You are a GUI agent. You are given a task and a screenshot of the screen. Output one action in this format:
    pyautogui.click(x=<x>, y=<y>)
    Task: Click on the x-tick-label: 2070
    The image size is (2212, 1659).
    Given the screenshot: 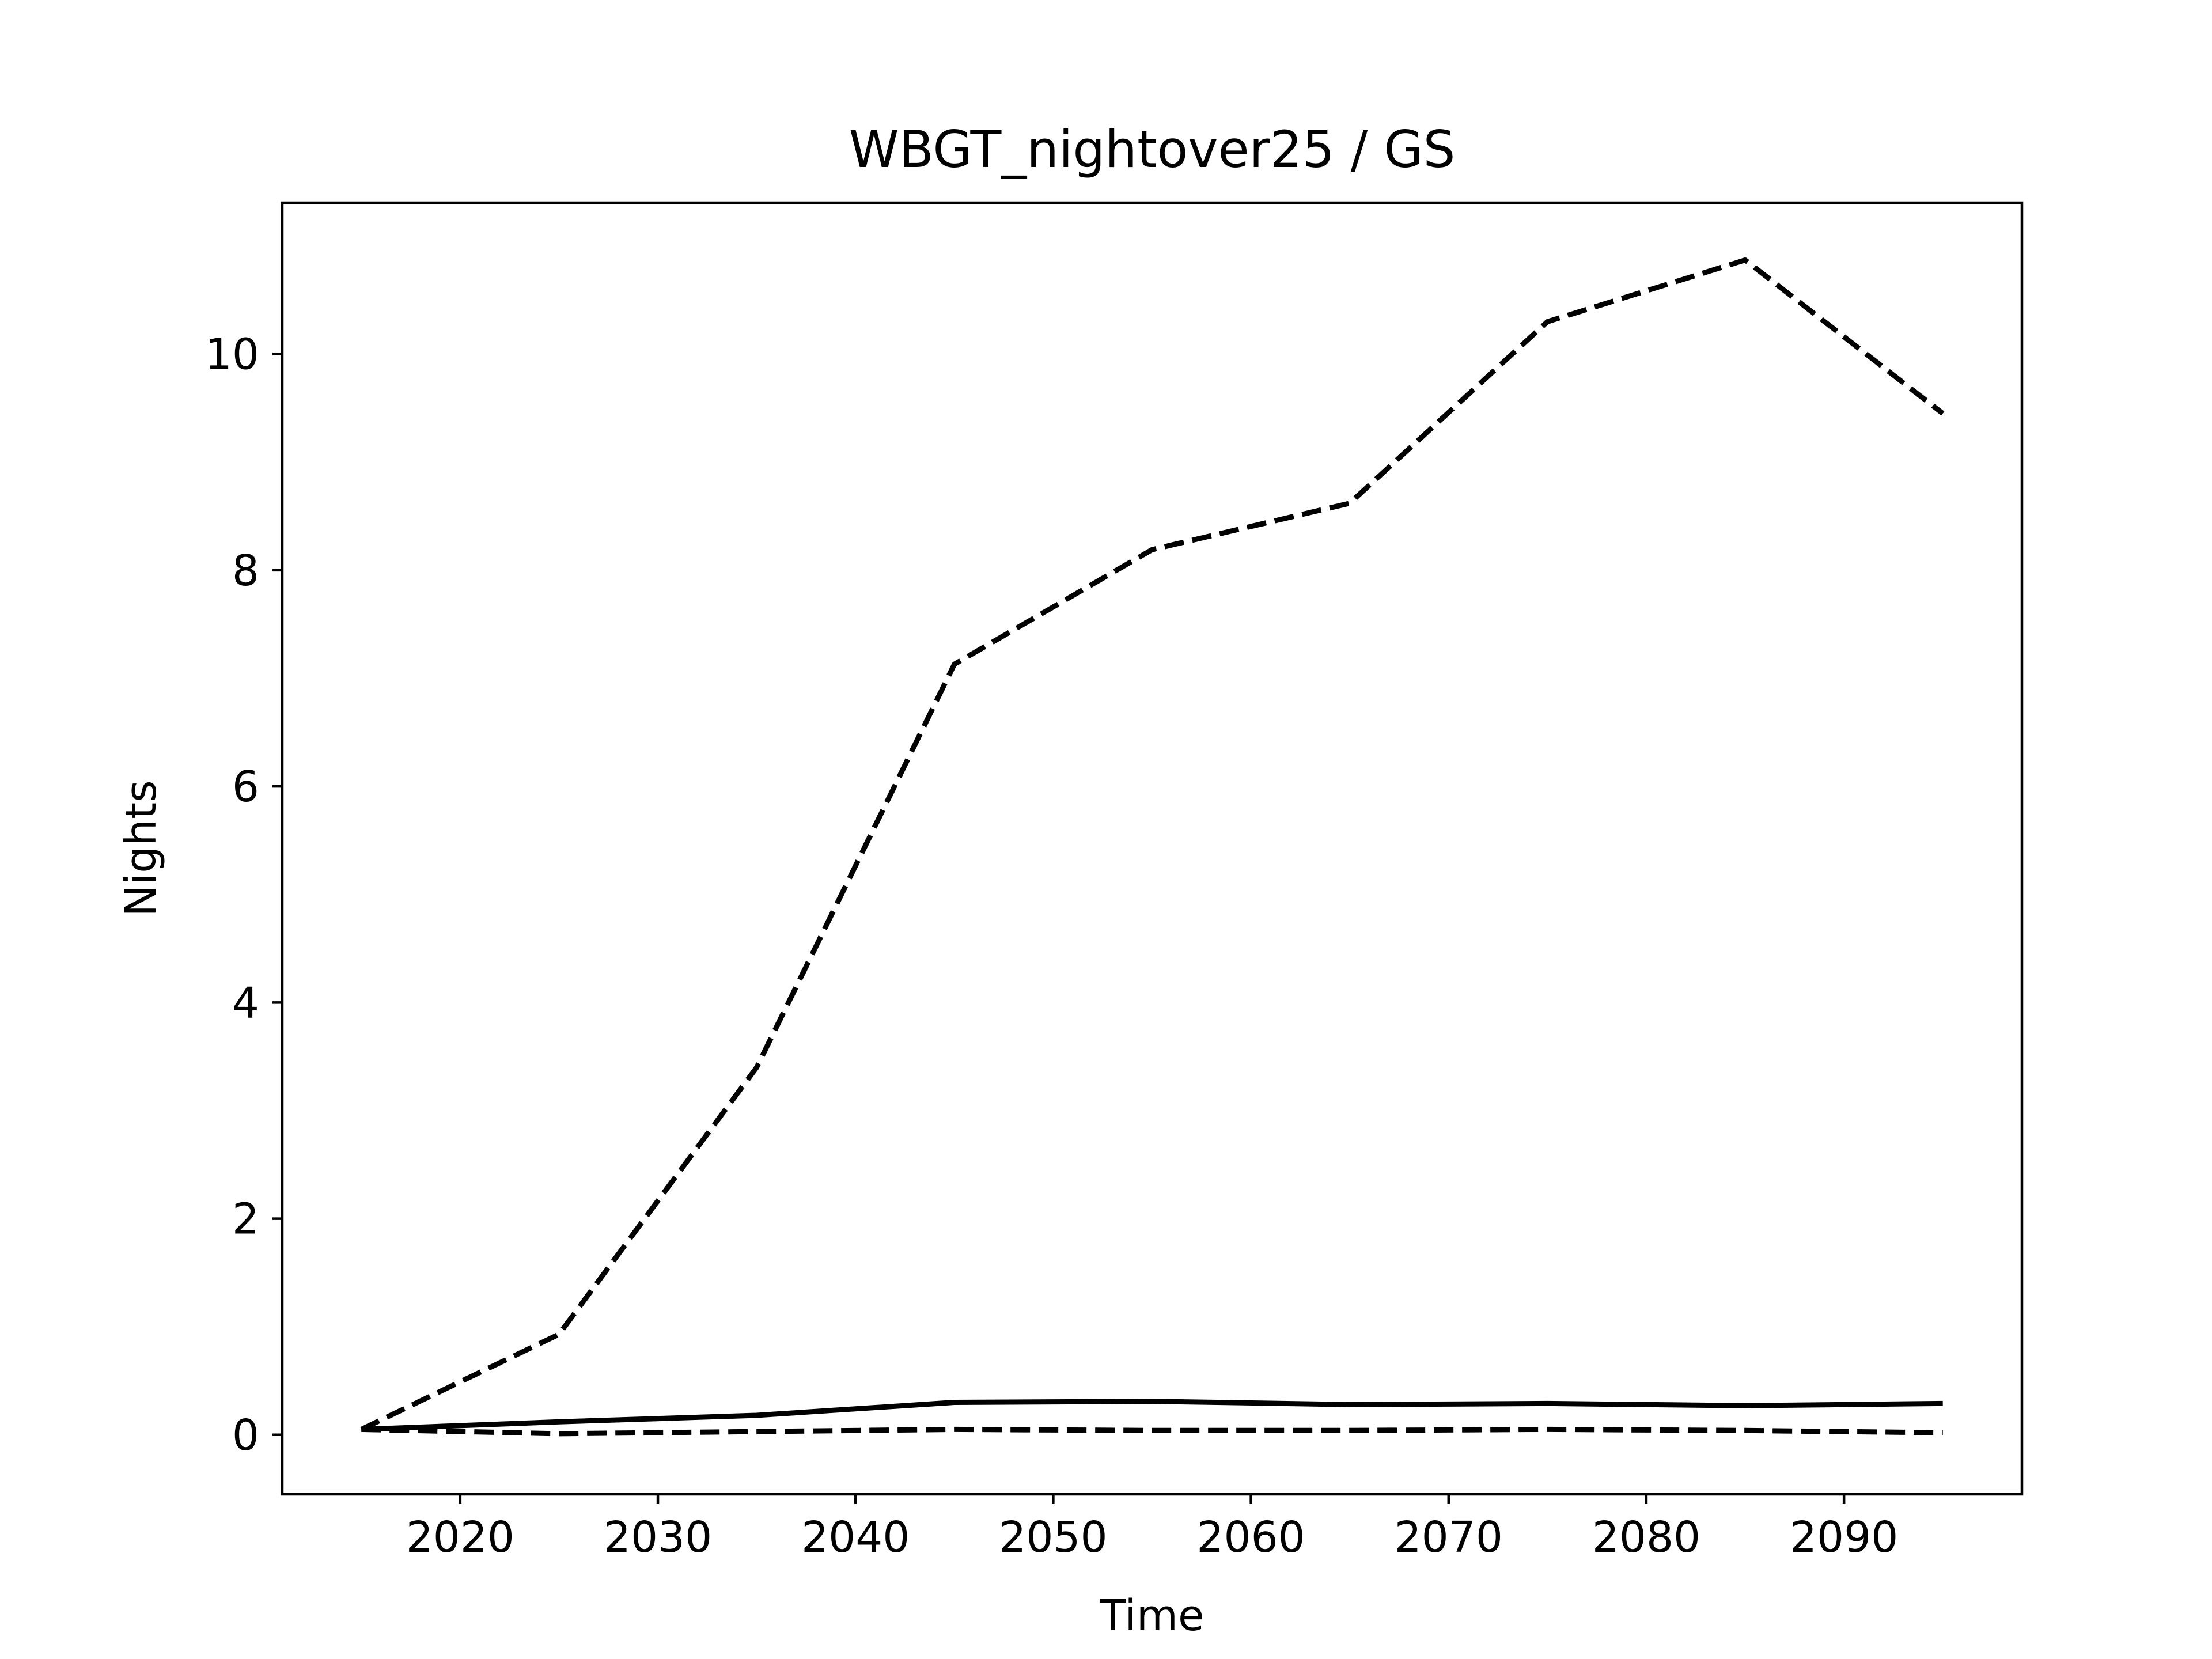 What is the action you would take?
    pyautogui.click(x=1449, y=1537)
    